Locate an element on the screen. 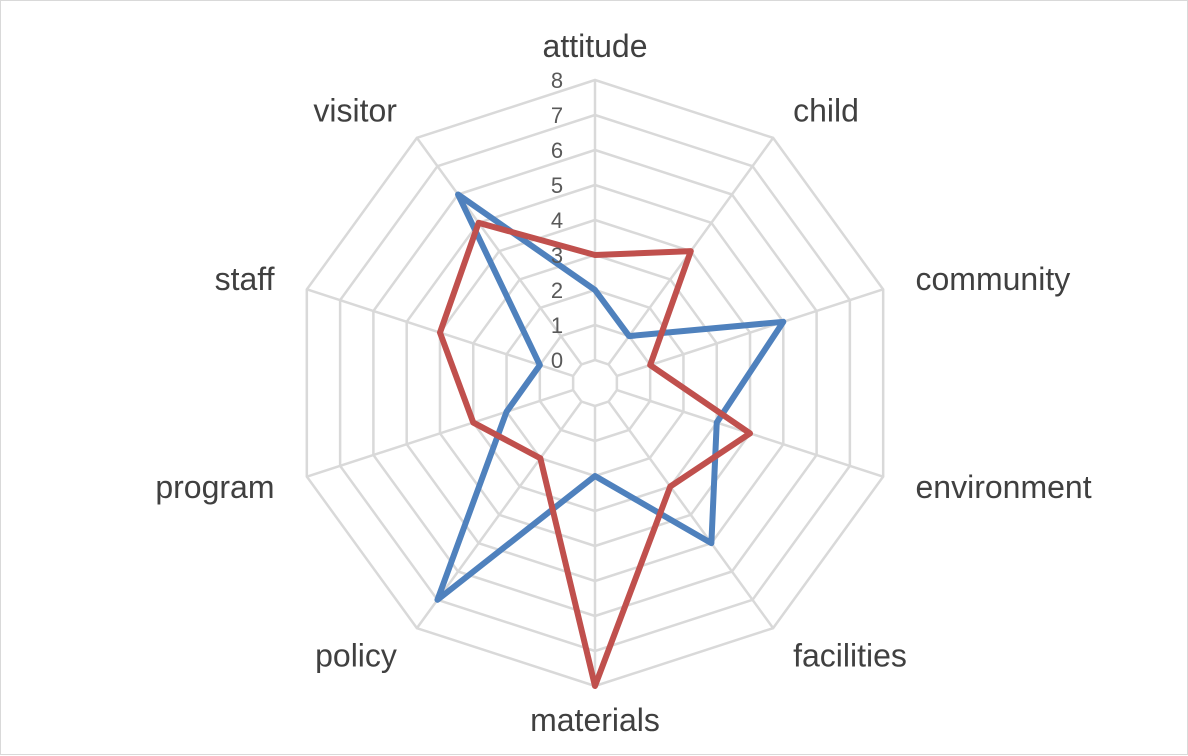  category-label-visitor: visitor is located at coordinates (355, 110).